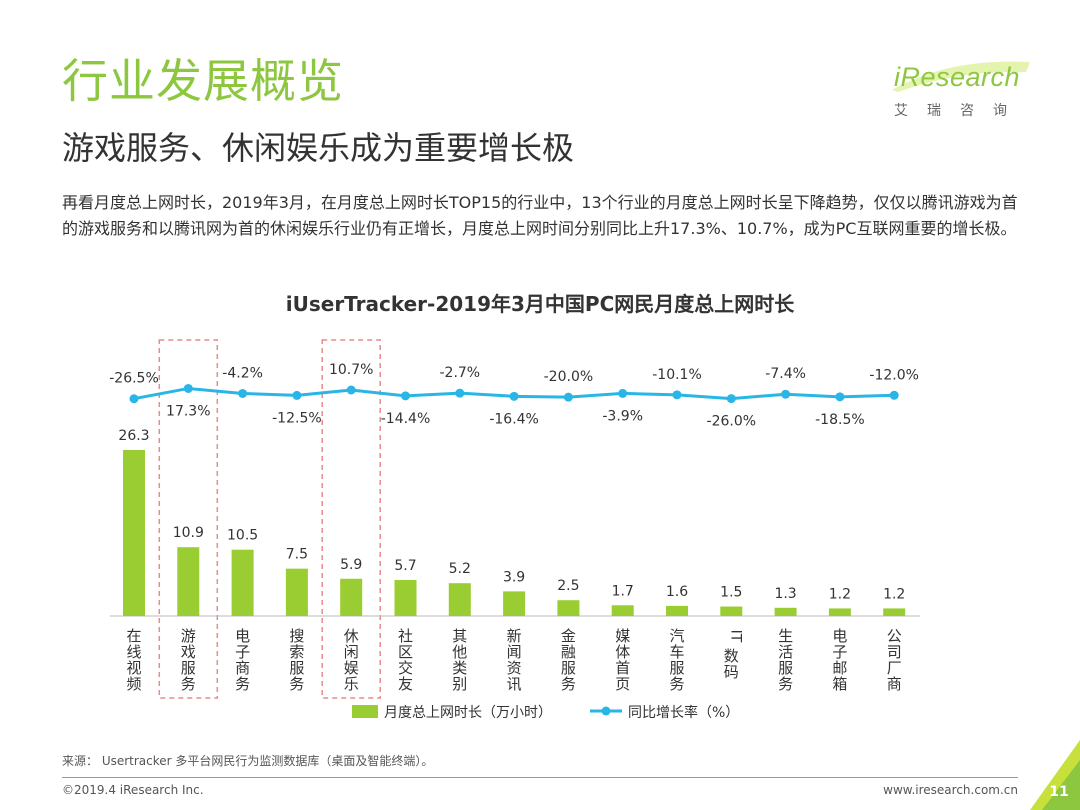 Image resolution: width=1080 pixels, height=810 pixels. I want to click on category-label: 频, so click(133, 684).